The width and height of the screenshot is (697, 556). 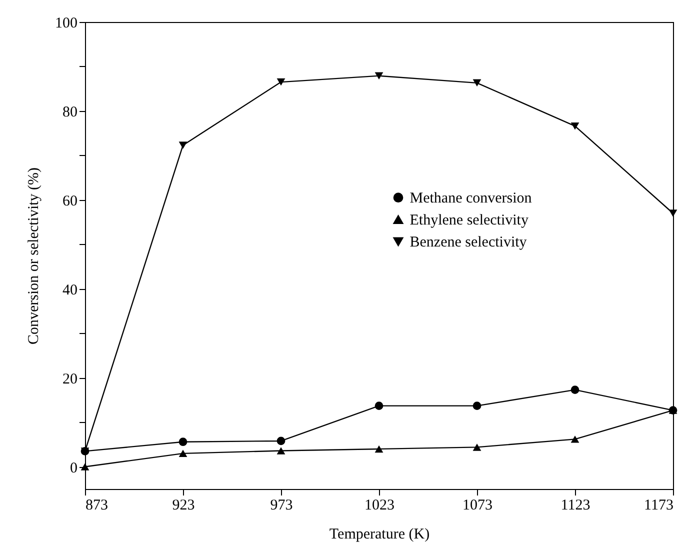 What do you see at coordinates (97, 506) in the screenshot?
I see `x-tick-label: 873` at bounding box center [97, 506].